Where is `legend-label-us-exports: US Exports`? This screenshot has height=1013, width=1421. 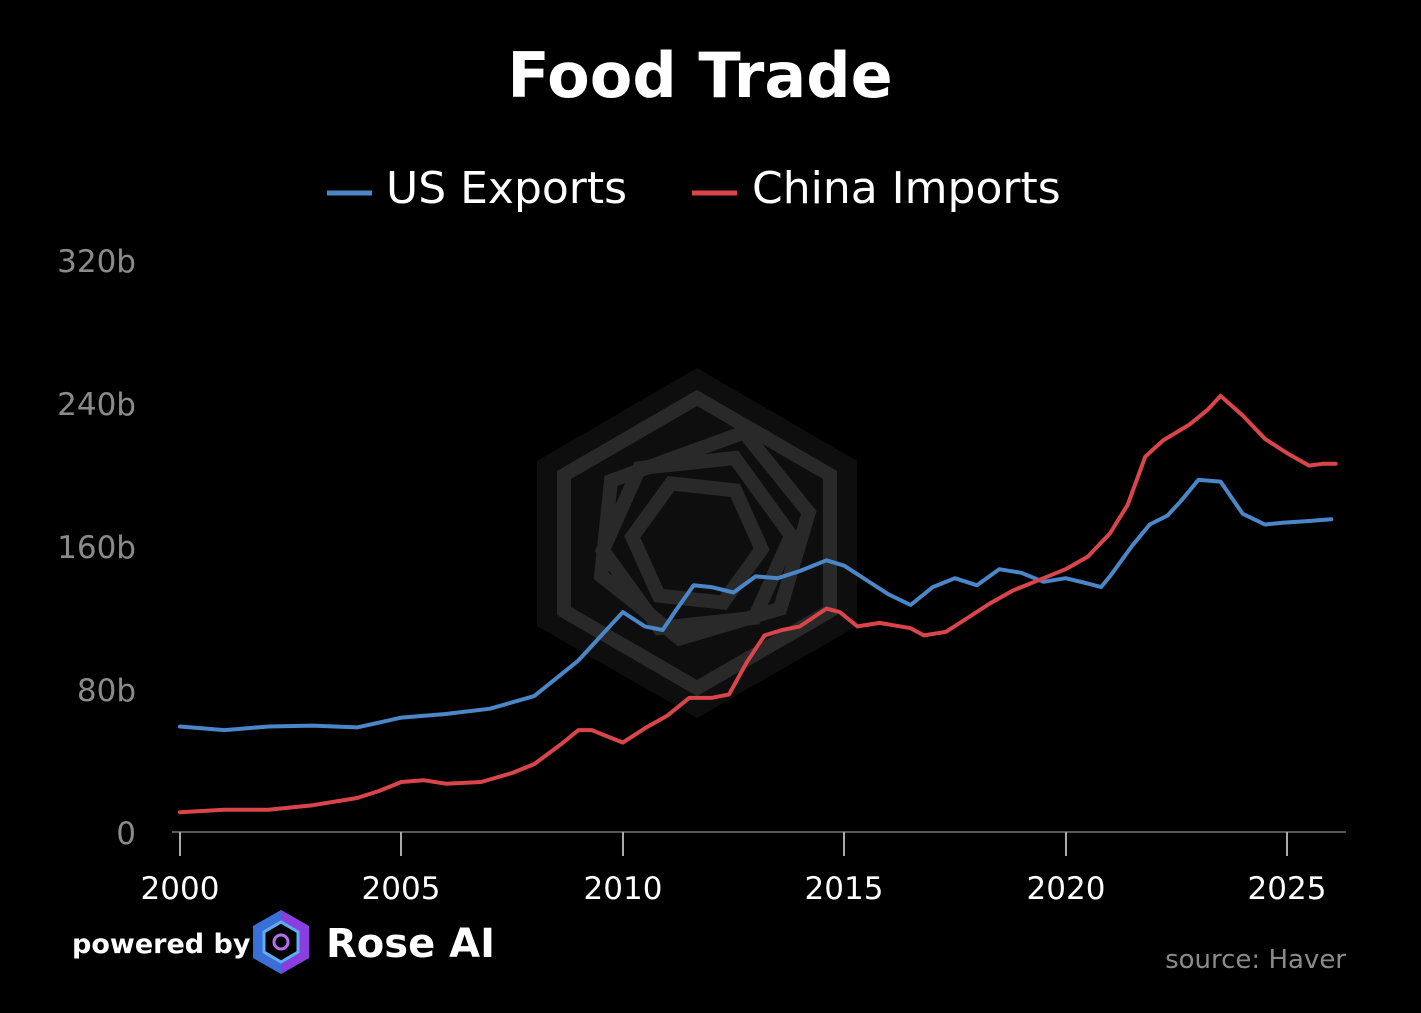 legend-label-us-exports: US Exports is located at coordinates (506, 188).